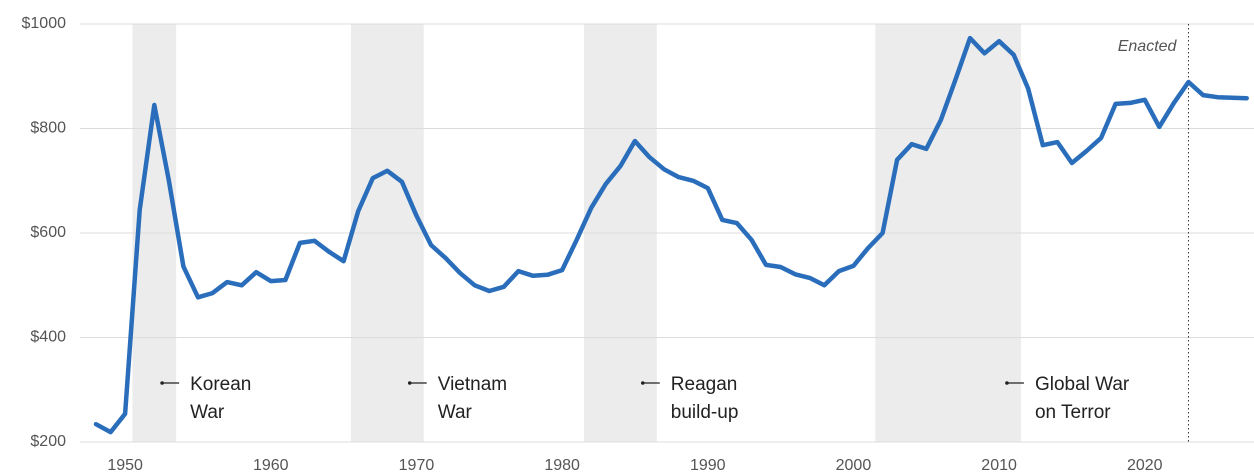 This screenshot has height=476, width=1254. What do you see at coordinates (1073, 412) in the screenshot?
I see `annotation-label: on Terror` at bounding box center [1073, 412].